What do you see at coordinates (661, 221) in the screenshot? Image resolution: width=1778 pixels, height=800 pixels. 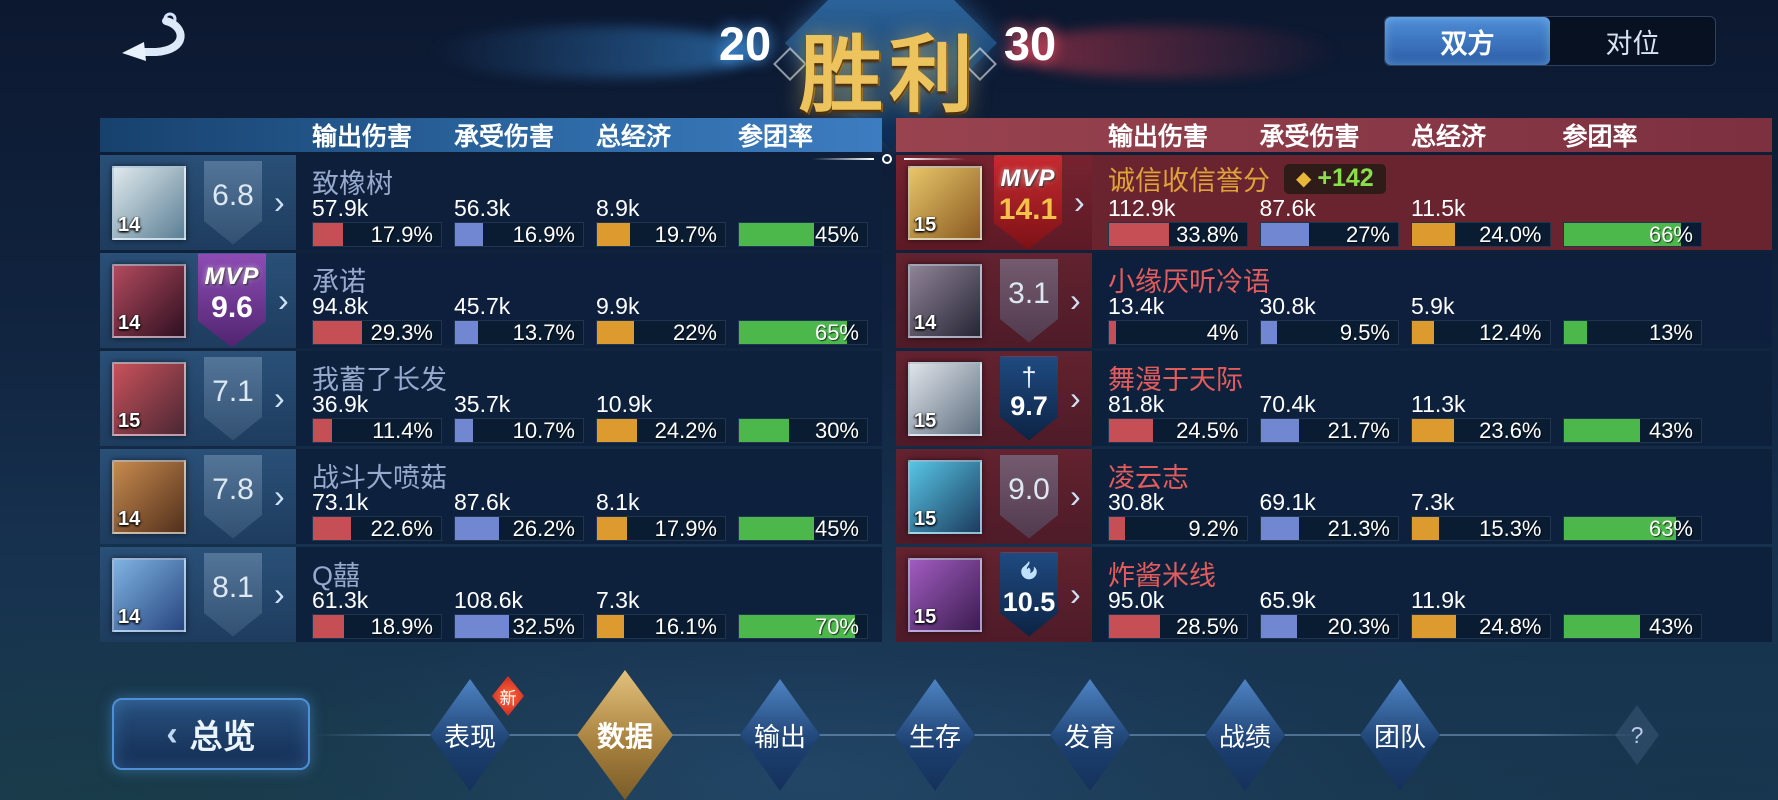 I see `economy-stat: 8.9k 19.7%` at bounding box center [661, 221].